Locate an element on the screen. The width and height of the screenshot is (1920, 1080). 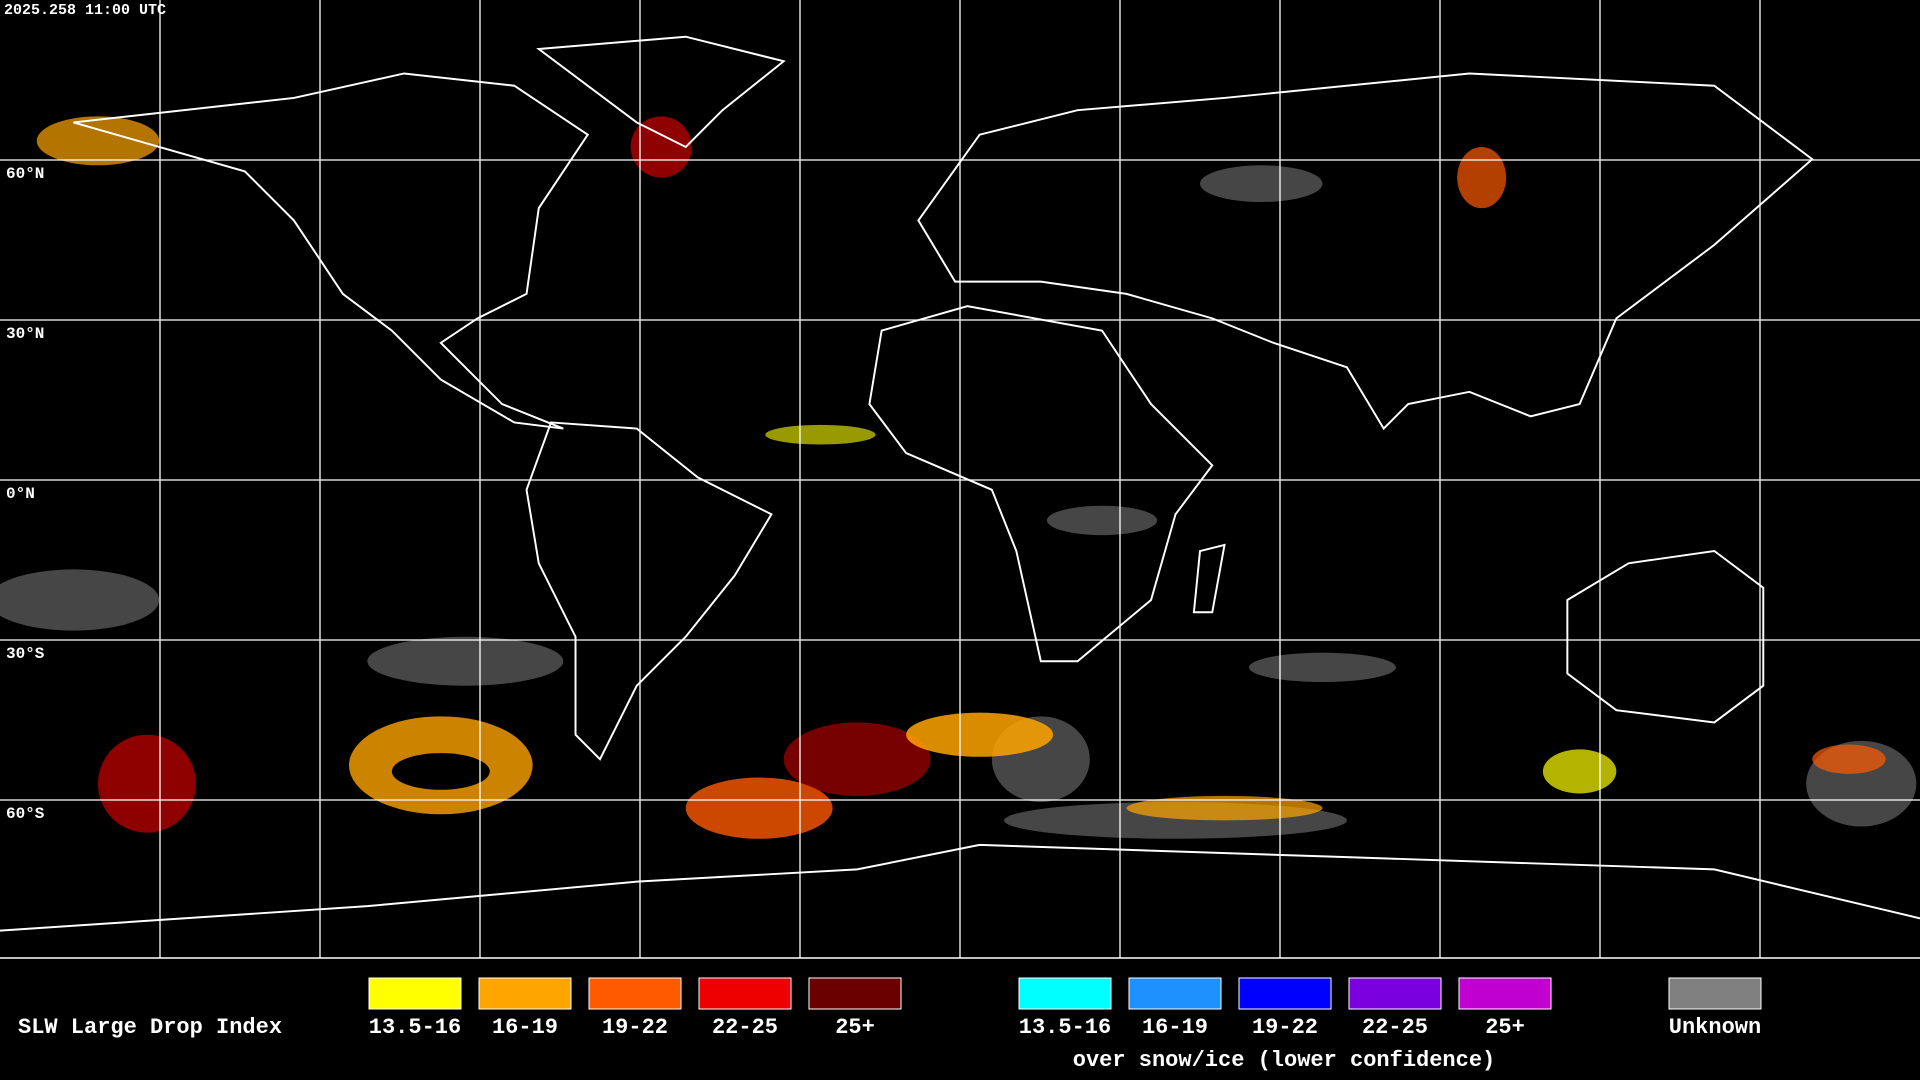
lat-label: 0°N is located at coordinates (20, 494).